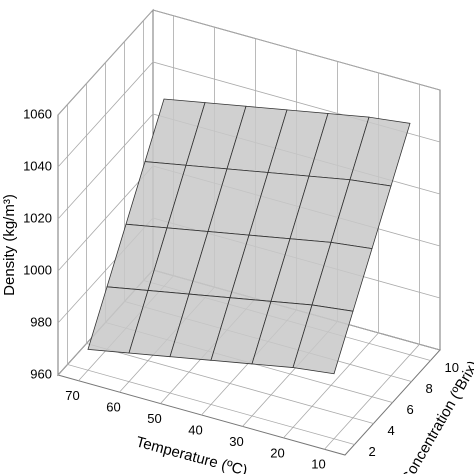 The height and width of the screenshot is (474, 474). I want to click on z-tick-label: 1060, so click(37, 113).